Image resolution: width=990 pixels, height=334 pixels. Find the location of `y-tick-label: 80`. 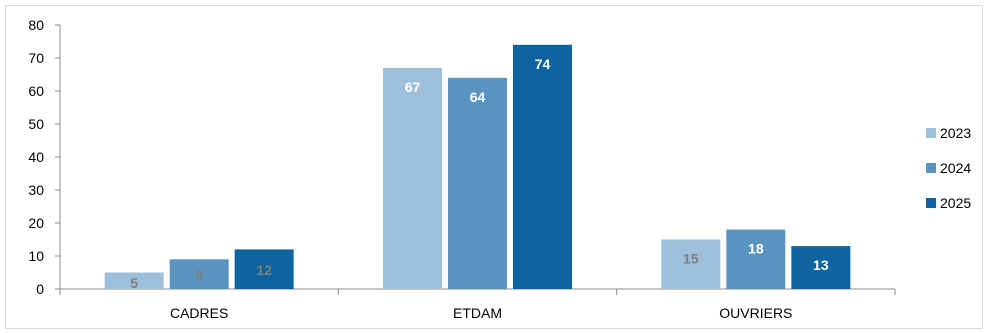

y-tick-label: 80 is located at coordinates (36, 25).